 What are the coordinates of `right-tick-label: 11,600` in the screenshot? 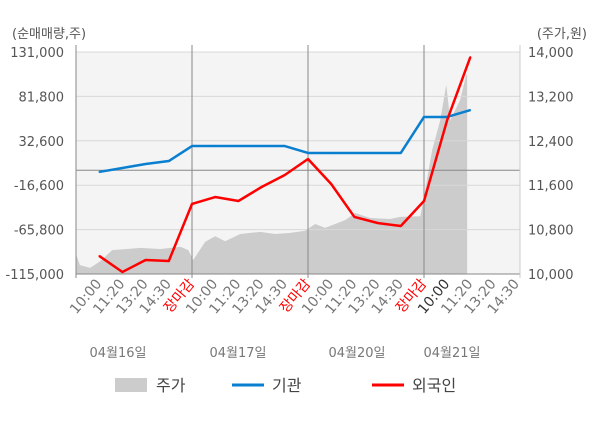 It's located at (551, 186).